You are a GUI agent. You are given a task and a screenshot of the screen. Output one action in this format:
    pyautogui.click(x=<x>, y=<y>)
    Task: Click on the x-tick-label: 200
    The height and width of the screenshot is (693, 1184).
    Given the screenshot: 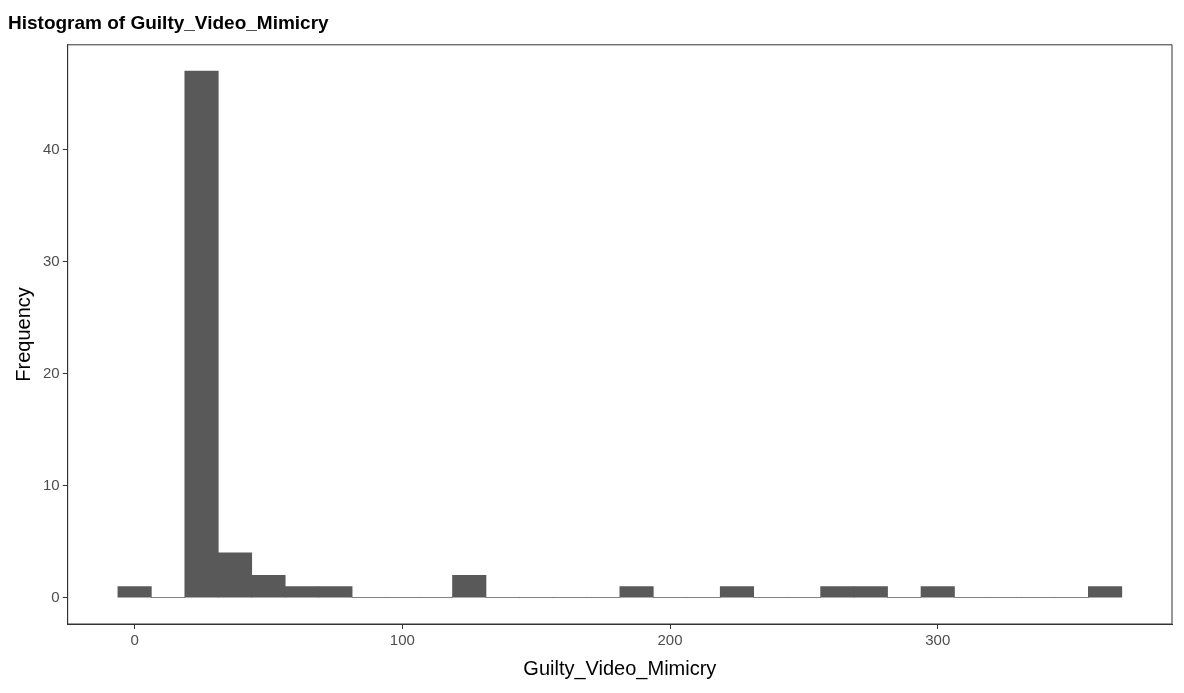 What is the action you would take?
    pyautogui.click(x=670, y=640)
    